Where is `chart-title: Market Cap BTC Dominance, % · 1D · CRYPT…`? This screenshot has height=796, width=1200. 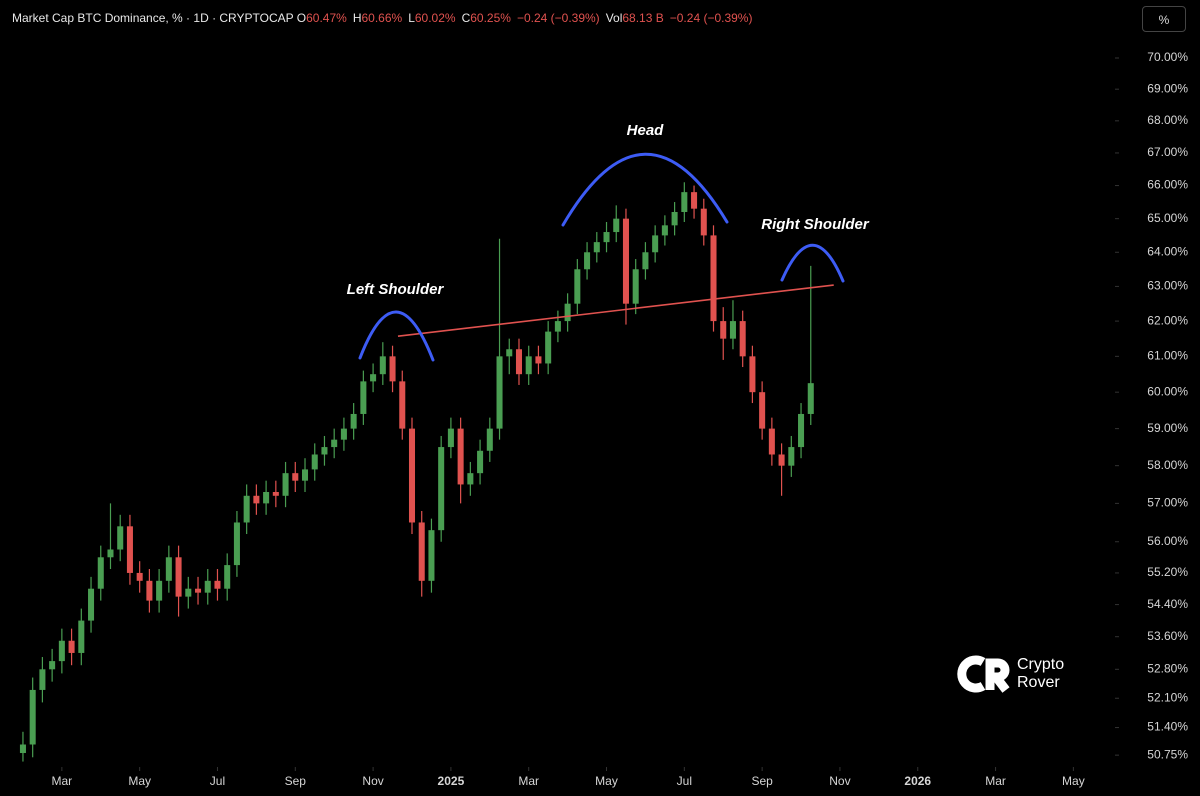
chart-title: Market Cap BTC Dominance, % · 1D · CRYPT… is located at coordinates (153, 18).